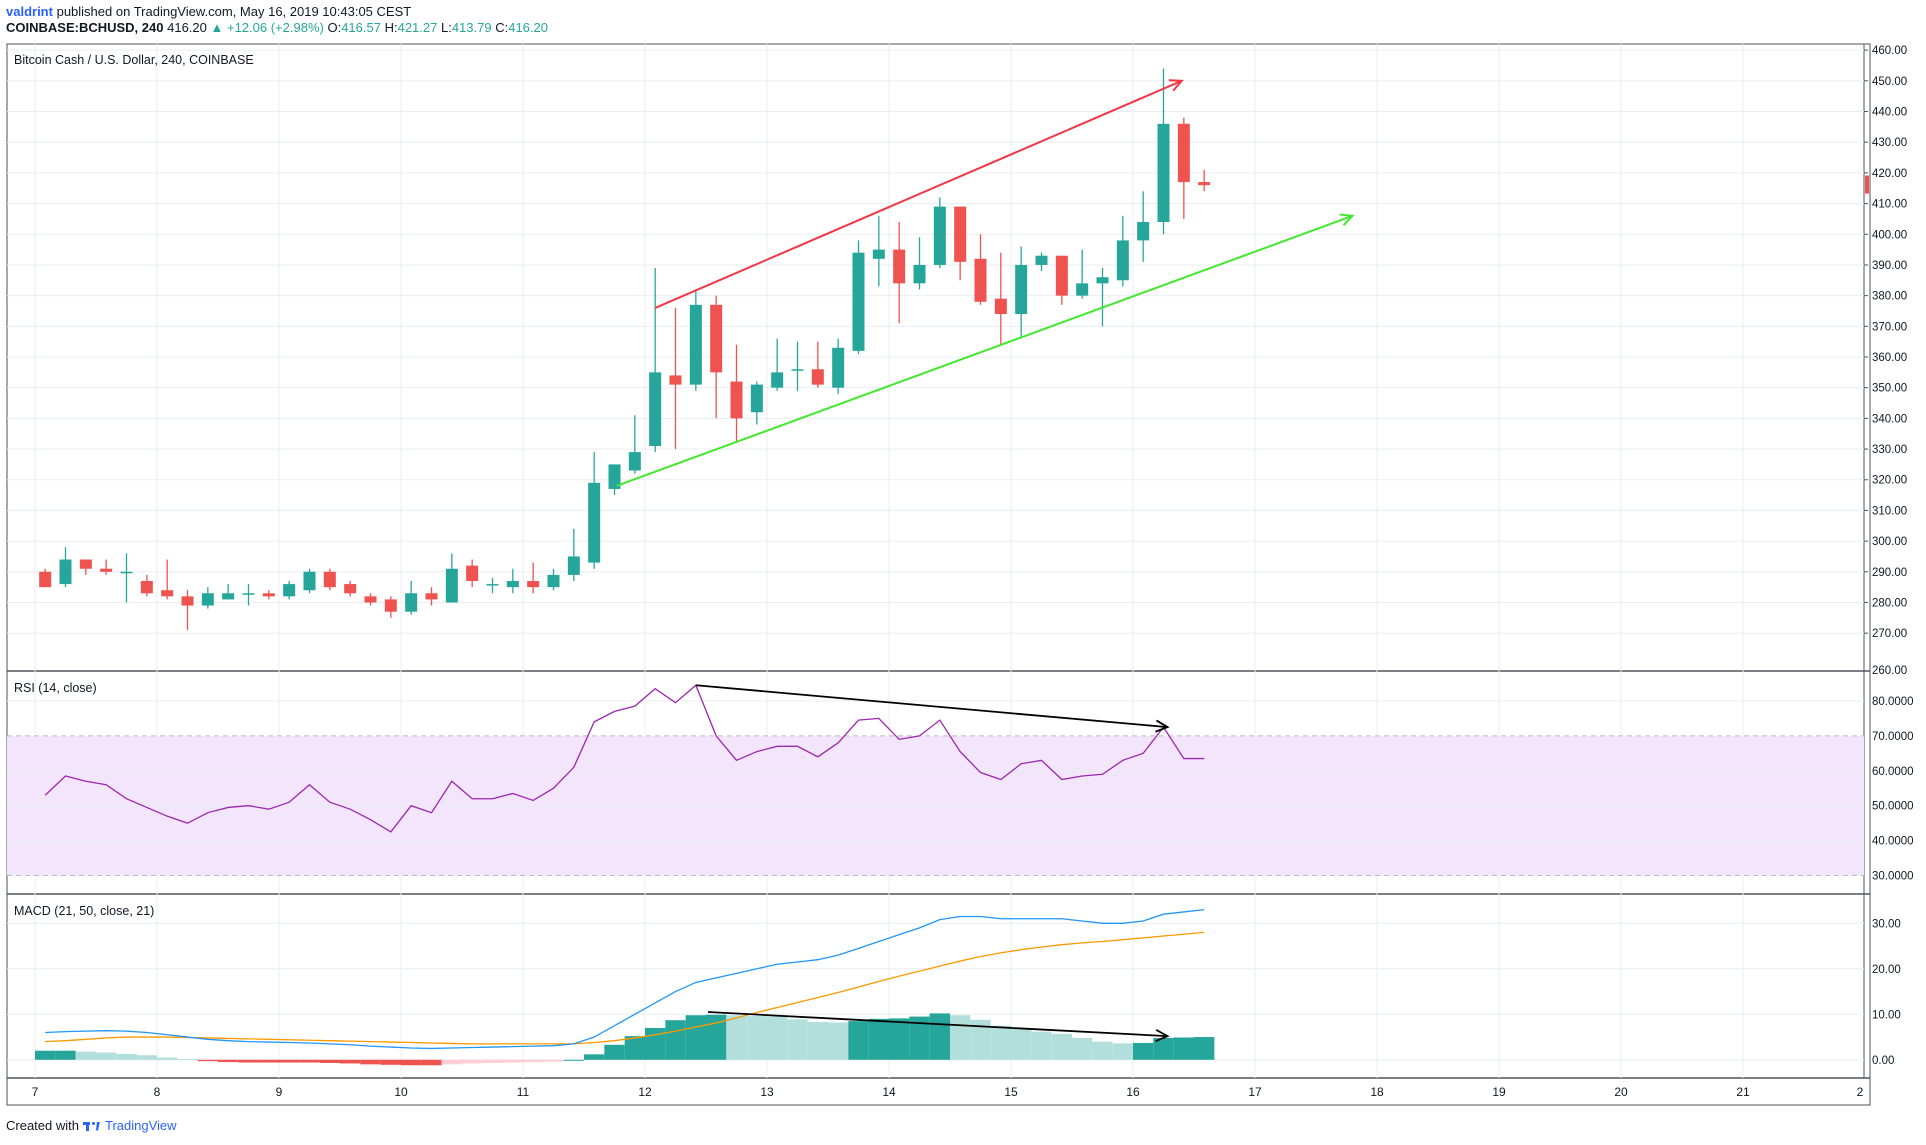  I want to click on price-tick-label: 260.00, so click(1889, 671).